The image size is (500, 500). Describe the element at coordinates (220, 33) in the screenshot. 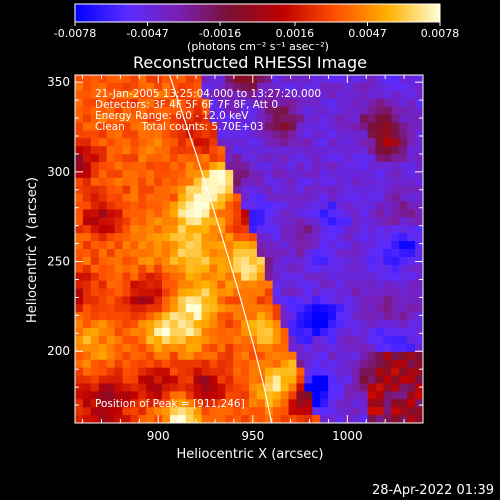

I see `colorbar-tick-label: -0.0016` at that location.